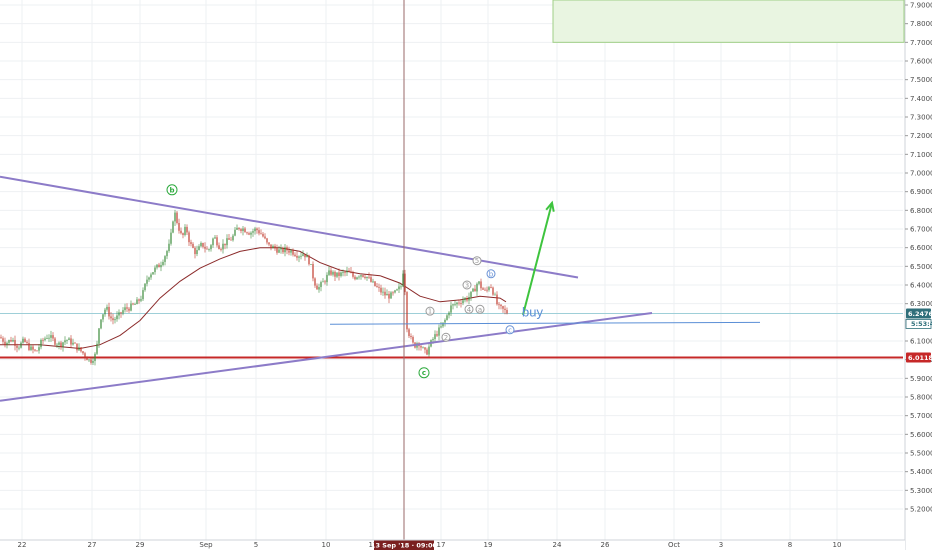 The width and height of the screenshot is (932, 550). Describe the element at coordinates (921, 99) in the screenshot. I see `price-axis-label: 7.40000` at that location.